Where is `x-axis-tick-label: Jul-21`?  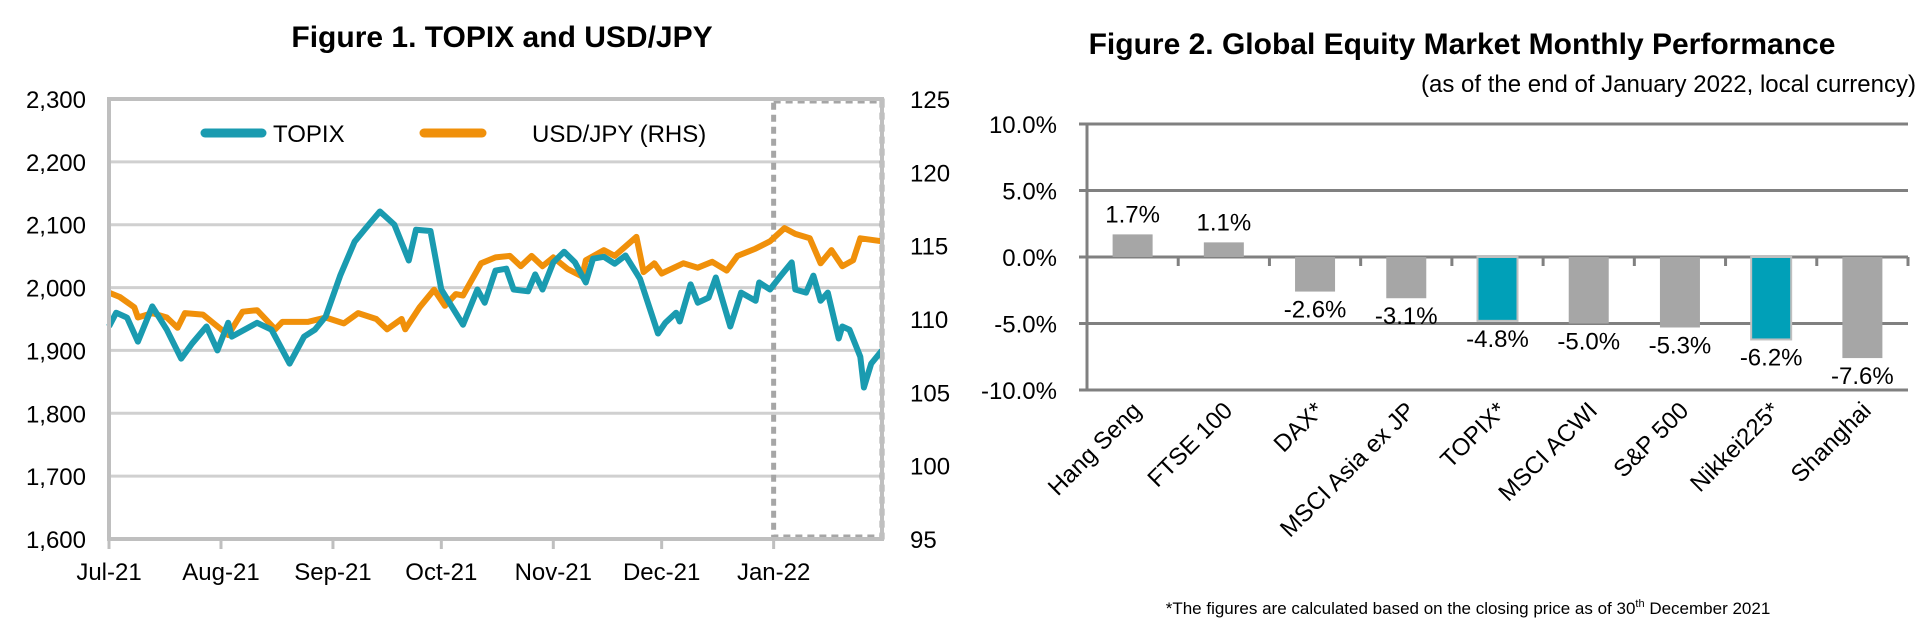 x-axis-tick-label: Jul-21 is located at coordinates (108, 572).